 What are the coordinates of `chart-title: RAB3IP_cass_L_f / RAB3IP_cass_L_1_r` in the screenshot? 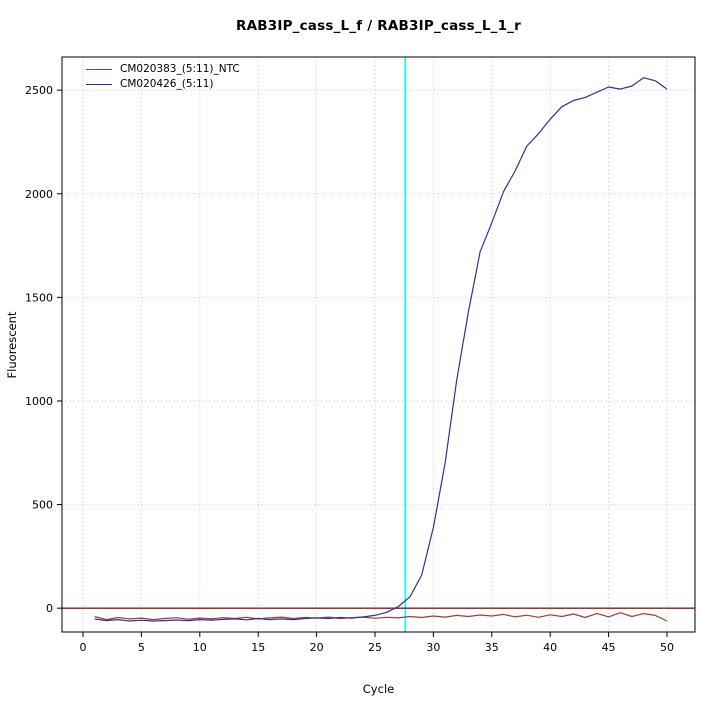 It's located at (378, 26).